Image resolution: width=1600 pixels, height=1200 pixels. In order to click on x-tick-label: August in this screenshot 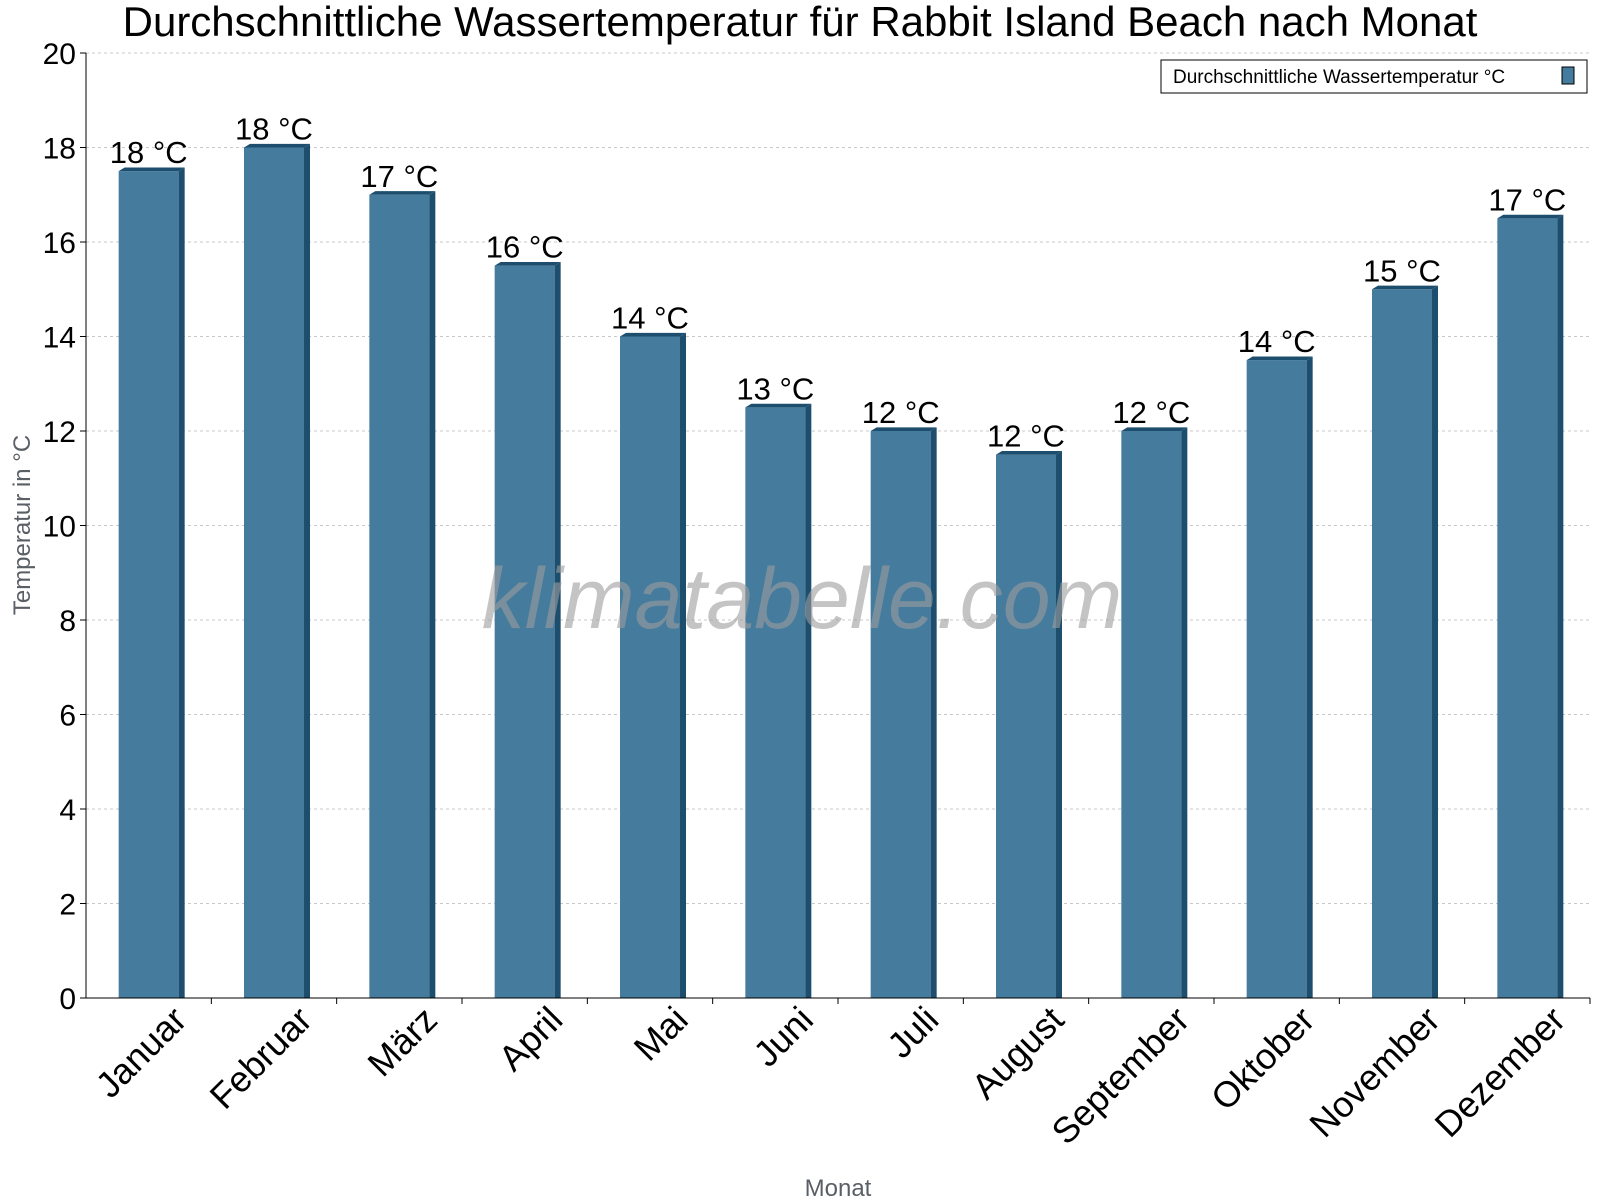, I will do `click(1017, 1053)`.